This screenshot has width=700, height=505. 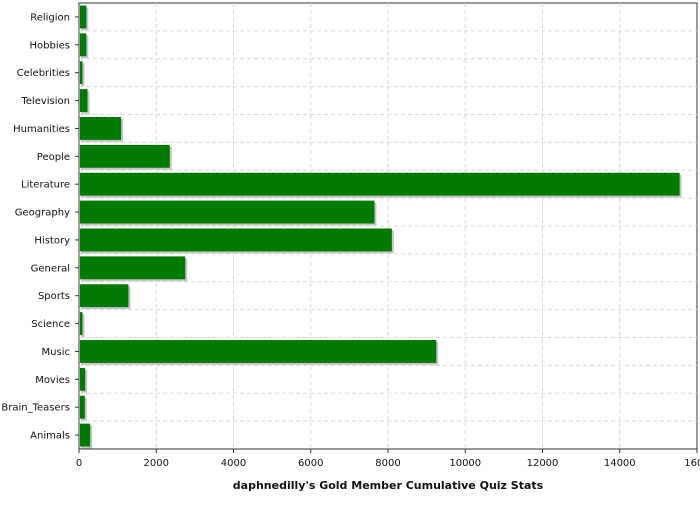 What do you see at coordinates (35, 408) in the screenshot?
I see `y-category-label: Brain_Teasers` at bounding box center [35, 408].